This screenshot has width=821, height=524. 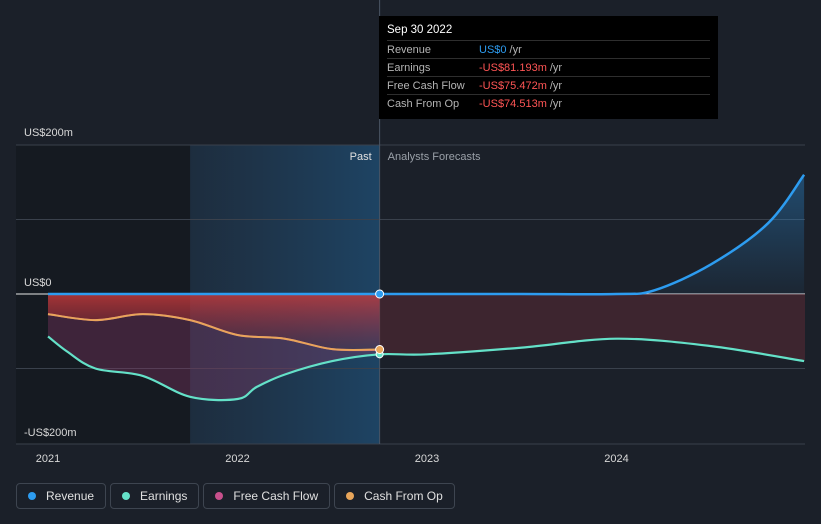 I want to click on x-tick-label: 2024, so click(x=616, y=459).